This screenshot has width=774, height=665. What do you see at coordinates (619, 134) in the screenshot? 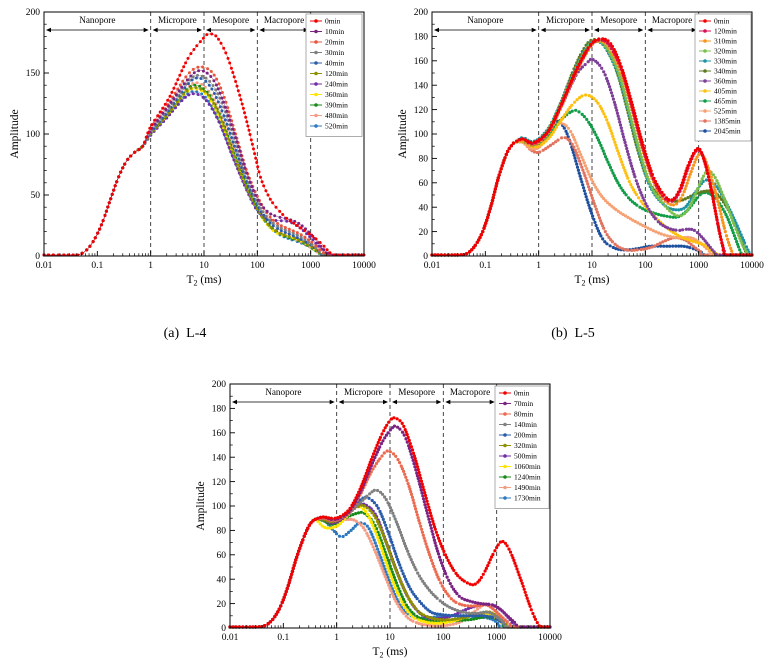
I see `region-dashed-lines` at bounding box center [619, 134].